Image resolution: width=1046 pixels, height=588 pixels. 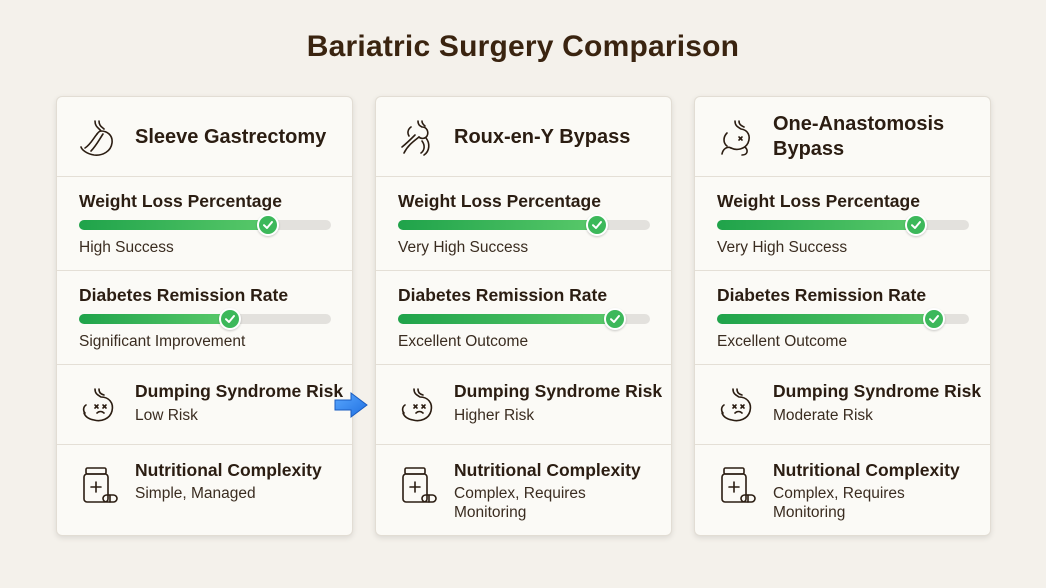 I want to click on card-header: Roux-en-Y Bypass, so click(x=523, y=137).